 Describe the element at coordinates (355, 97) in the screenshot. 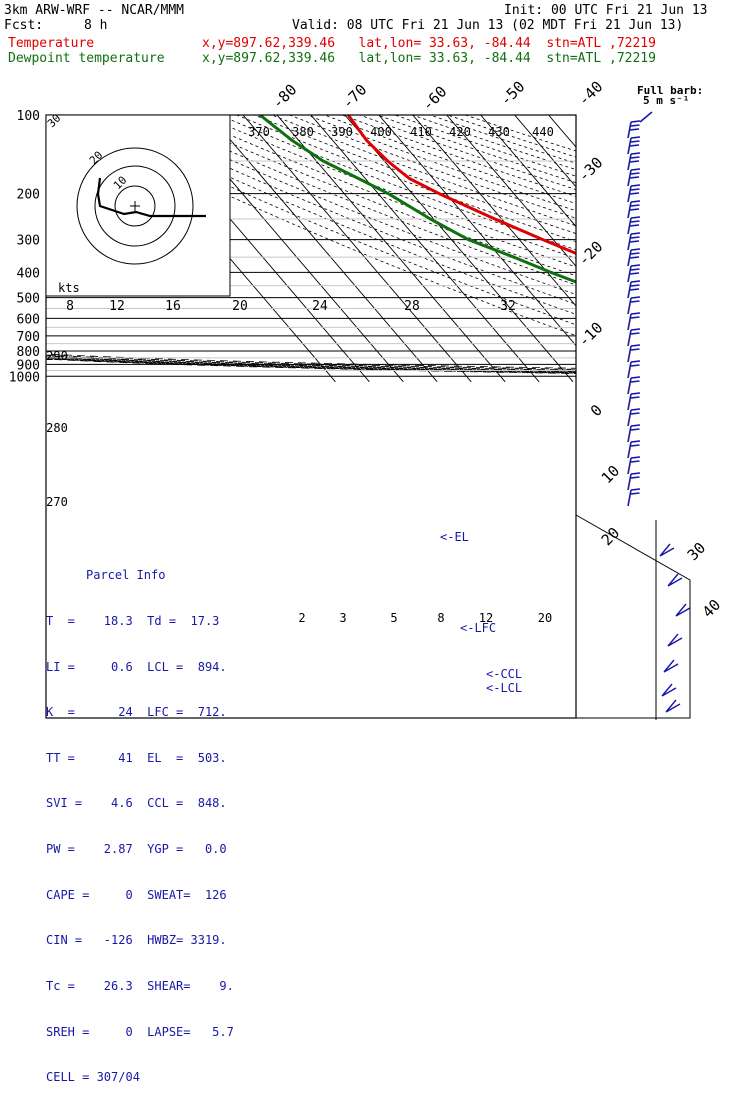

I see `isotherm-label: -70` at that location.